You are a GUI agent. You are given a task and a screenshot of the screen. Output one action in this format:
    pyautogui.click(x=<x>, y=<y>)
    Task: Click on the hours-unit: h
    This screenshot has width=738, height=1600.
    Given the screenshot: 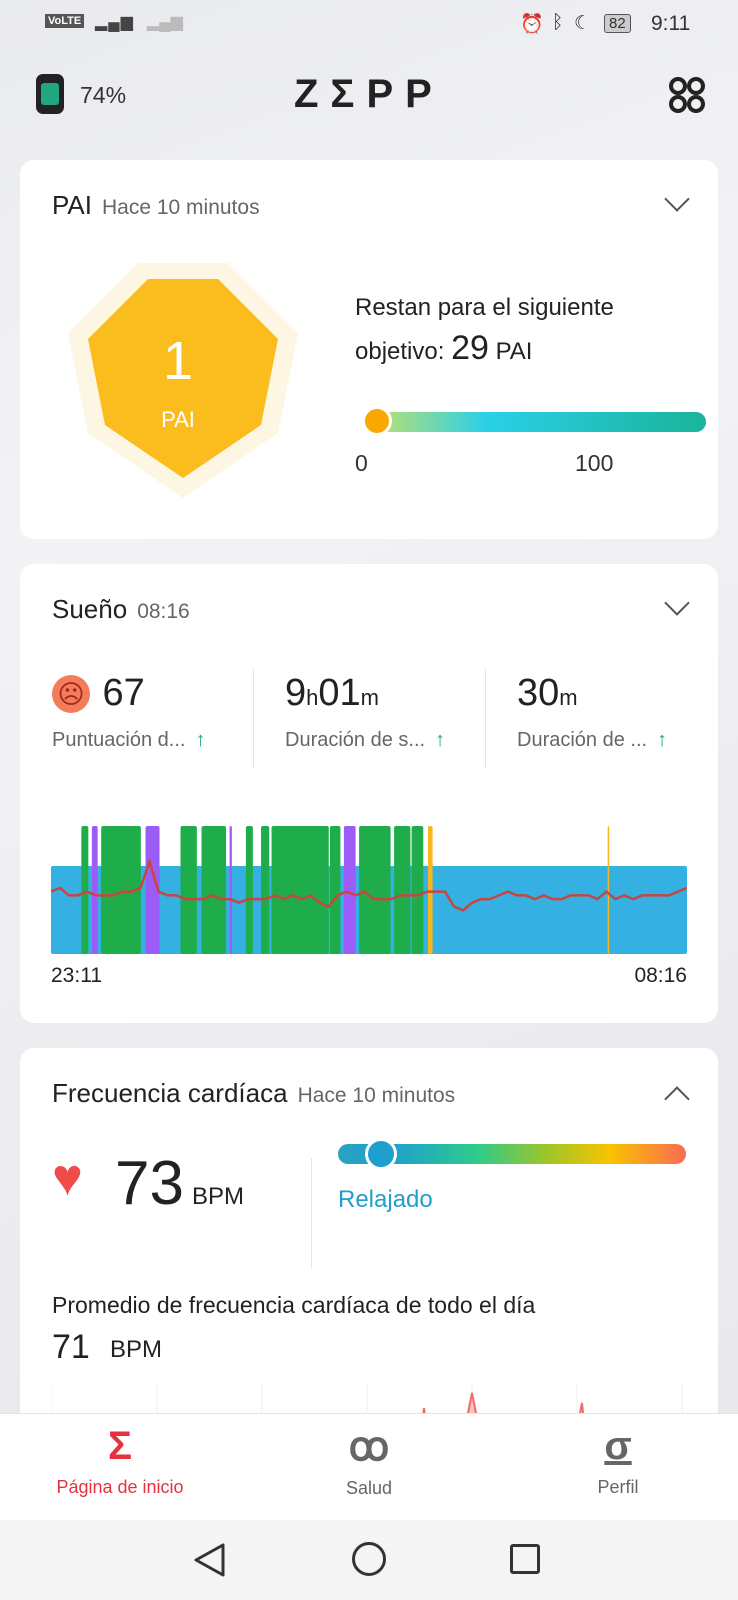 What is the action you would take?
    pyautogui.click(x=312, y=697)
    